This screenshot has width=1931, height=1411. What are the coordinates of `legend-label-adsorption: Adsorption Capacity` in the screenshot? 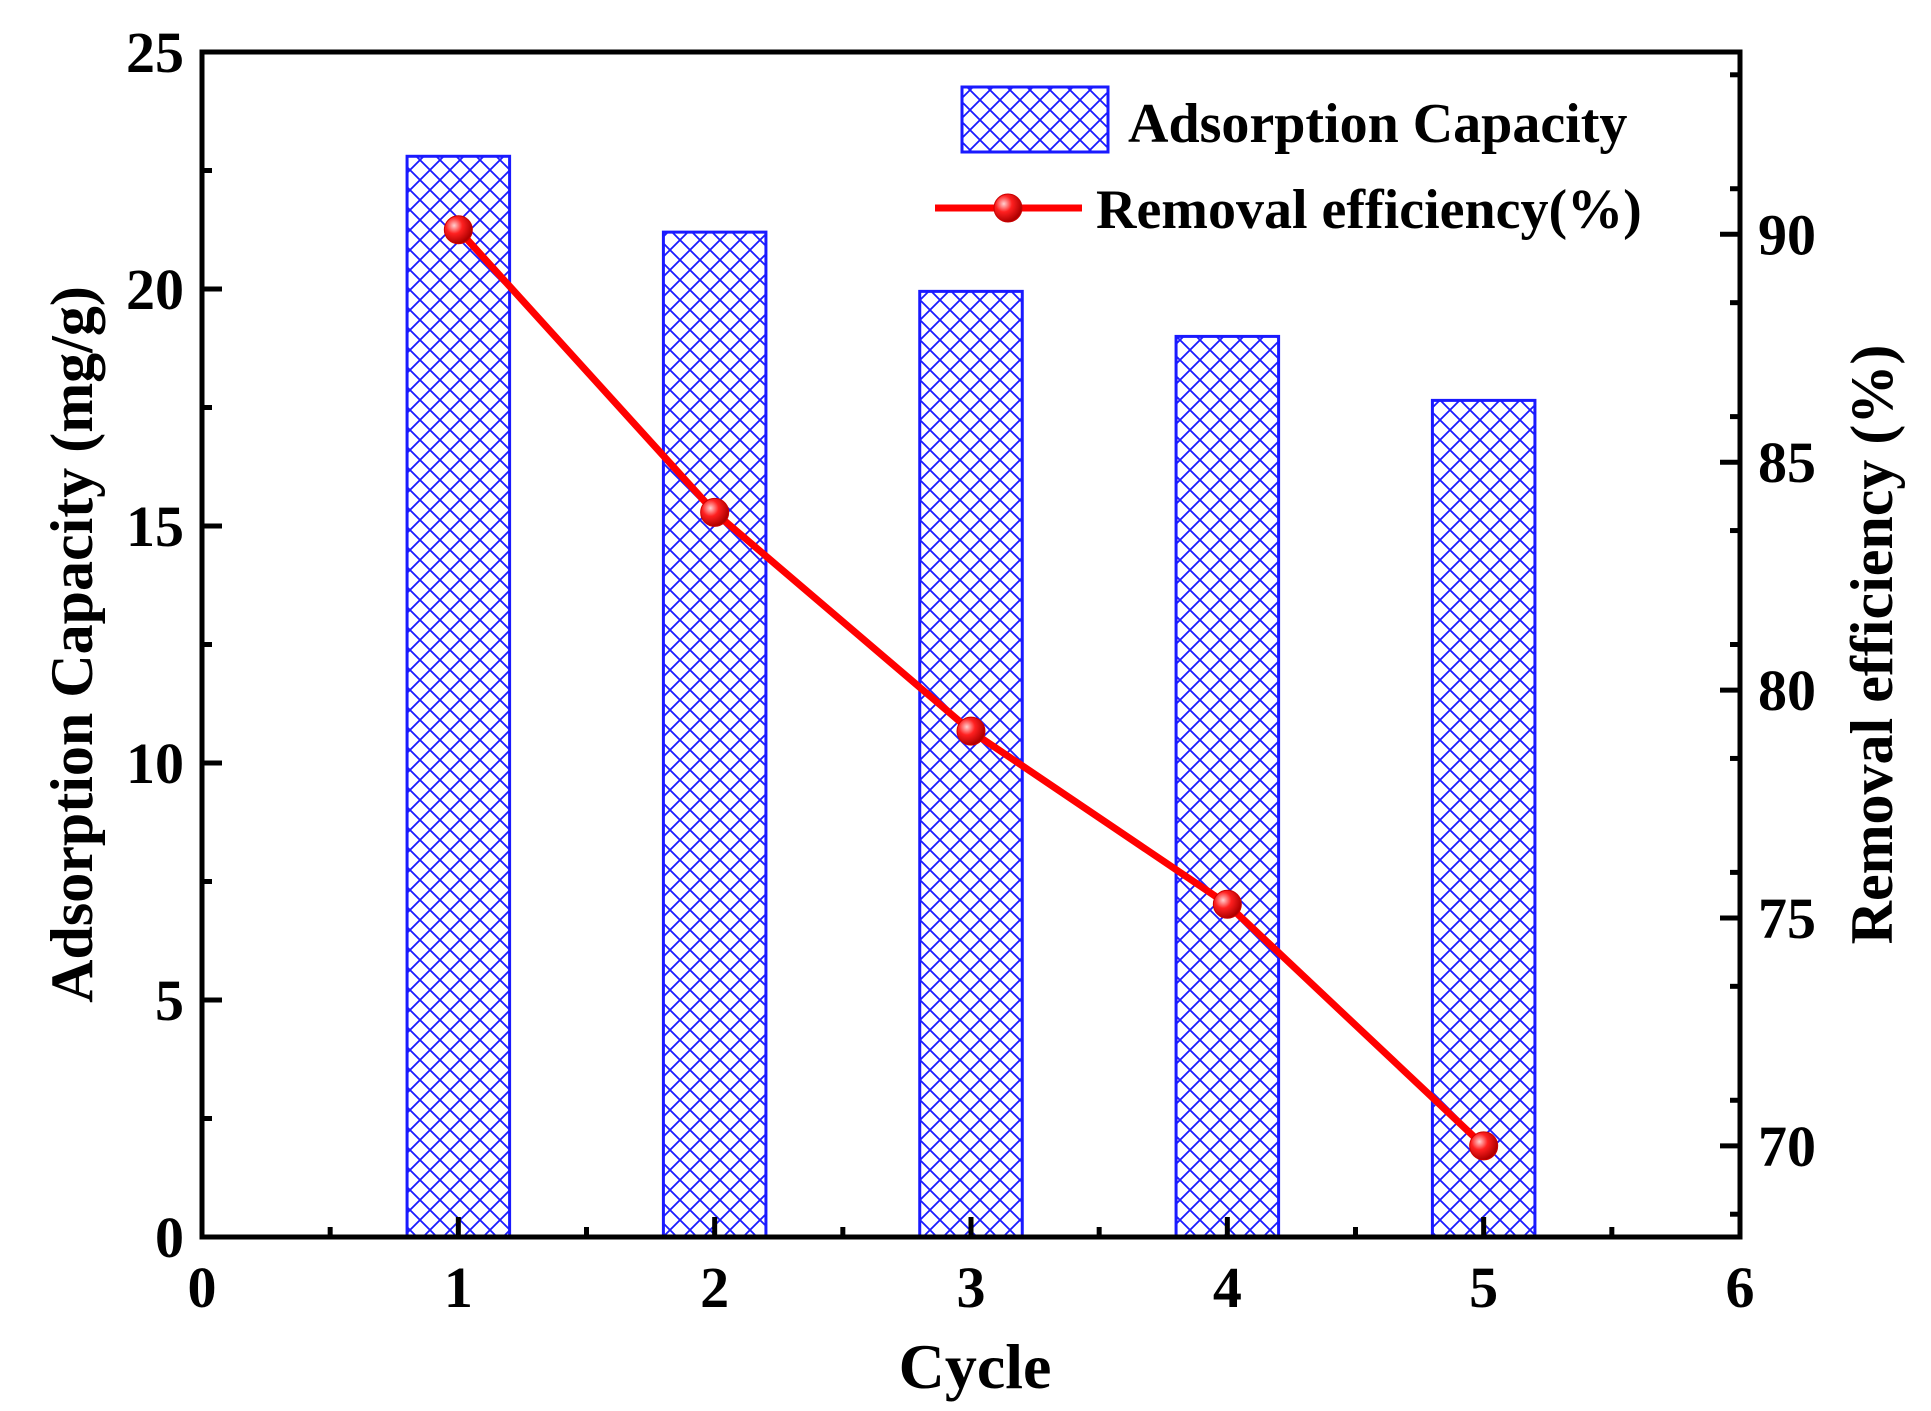 It's located at (1377, 124).